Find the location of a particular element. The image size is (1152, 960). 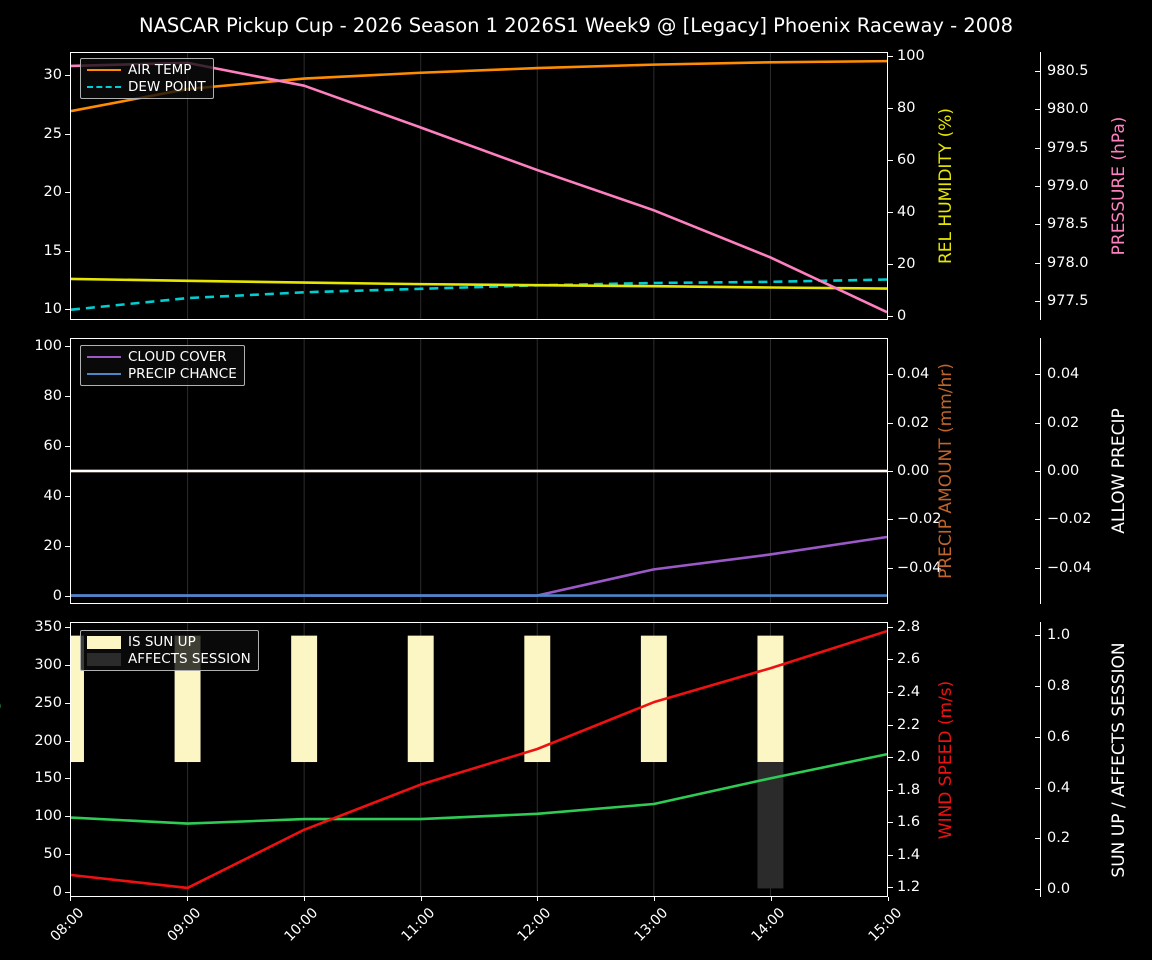

y-tick-label: 1.8 is located at coordinates (909, 789).